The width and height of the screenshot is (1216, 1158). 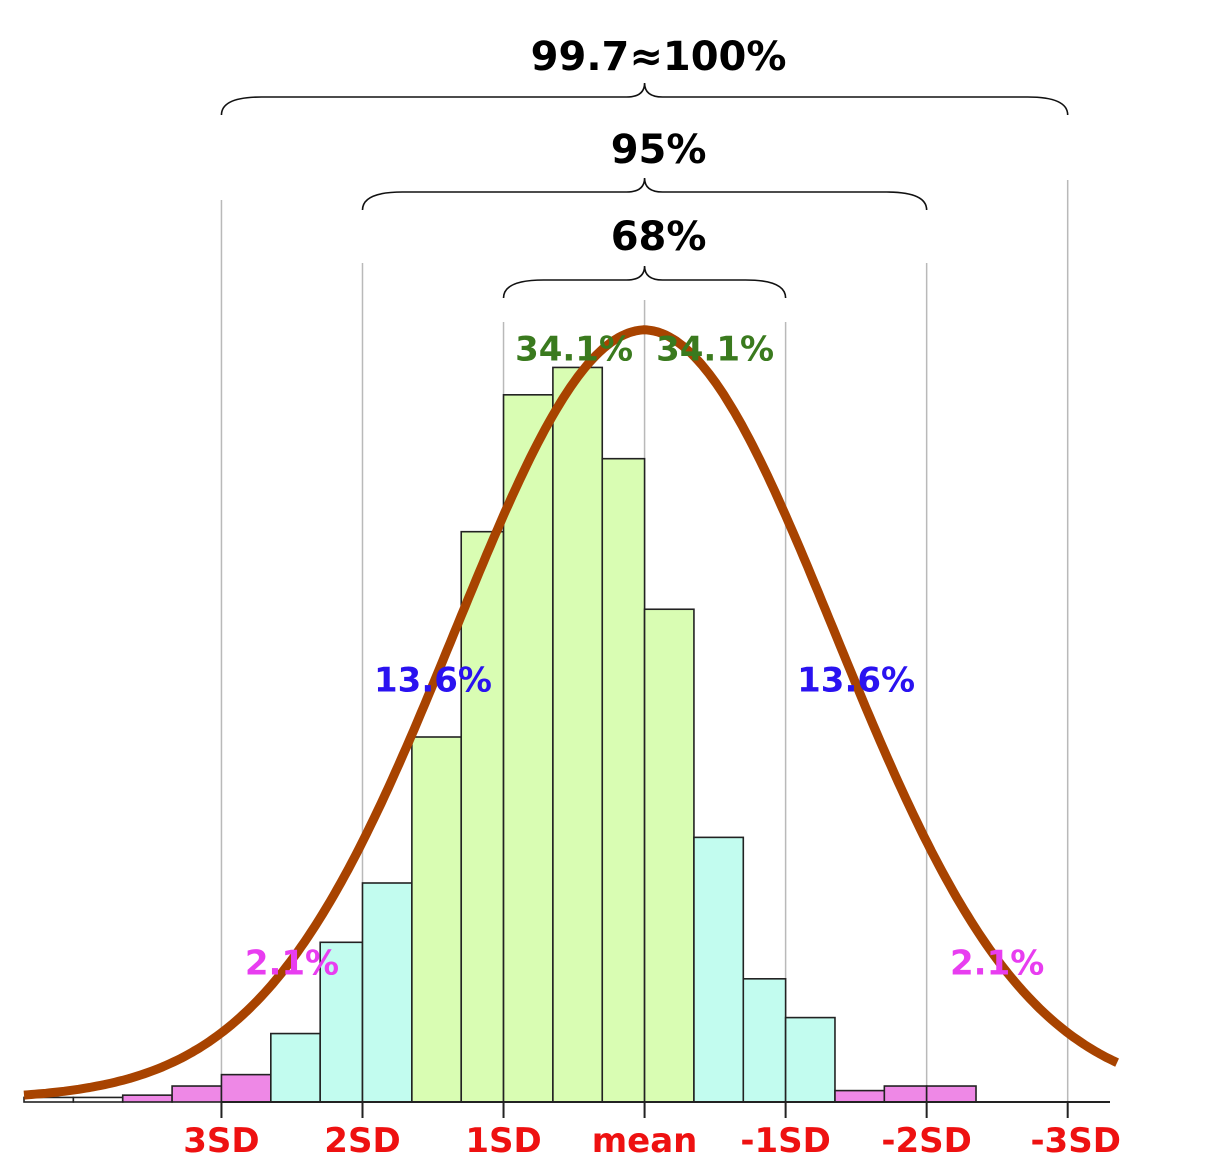 What do you see at coordinates (1075, 1139) in the screenshot?
I see `tick-label: -3SD` at bounding box center [1075, 1139].